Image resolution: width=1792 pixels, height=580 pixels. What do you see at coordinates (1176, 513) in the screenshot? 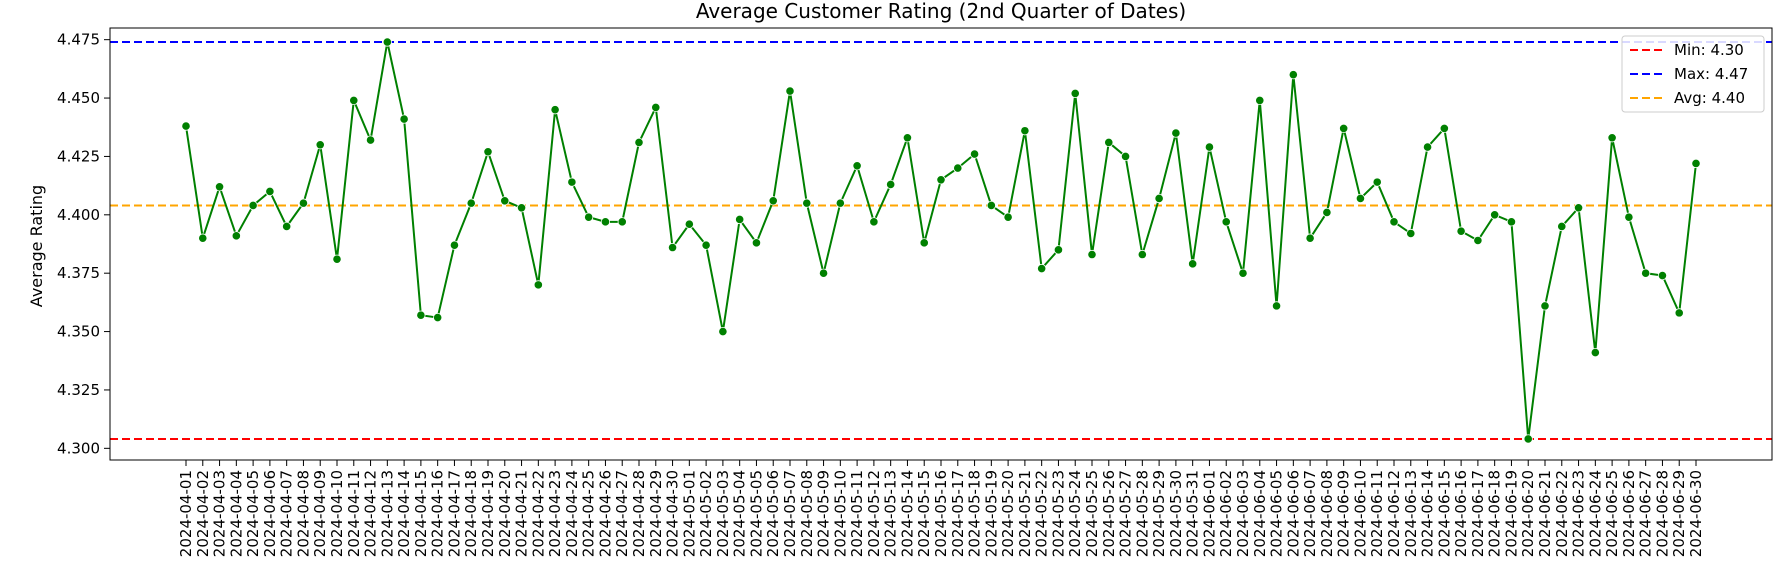
I see `x-tick-label: 2024-05-30` at bounding box center [1176, 513].